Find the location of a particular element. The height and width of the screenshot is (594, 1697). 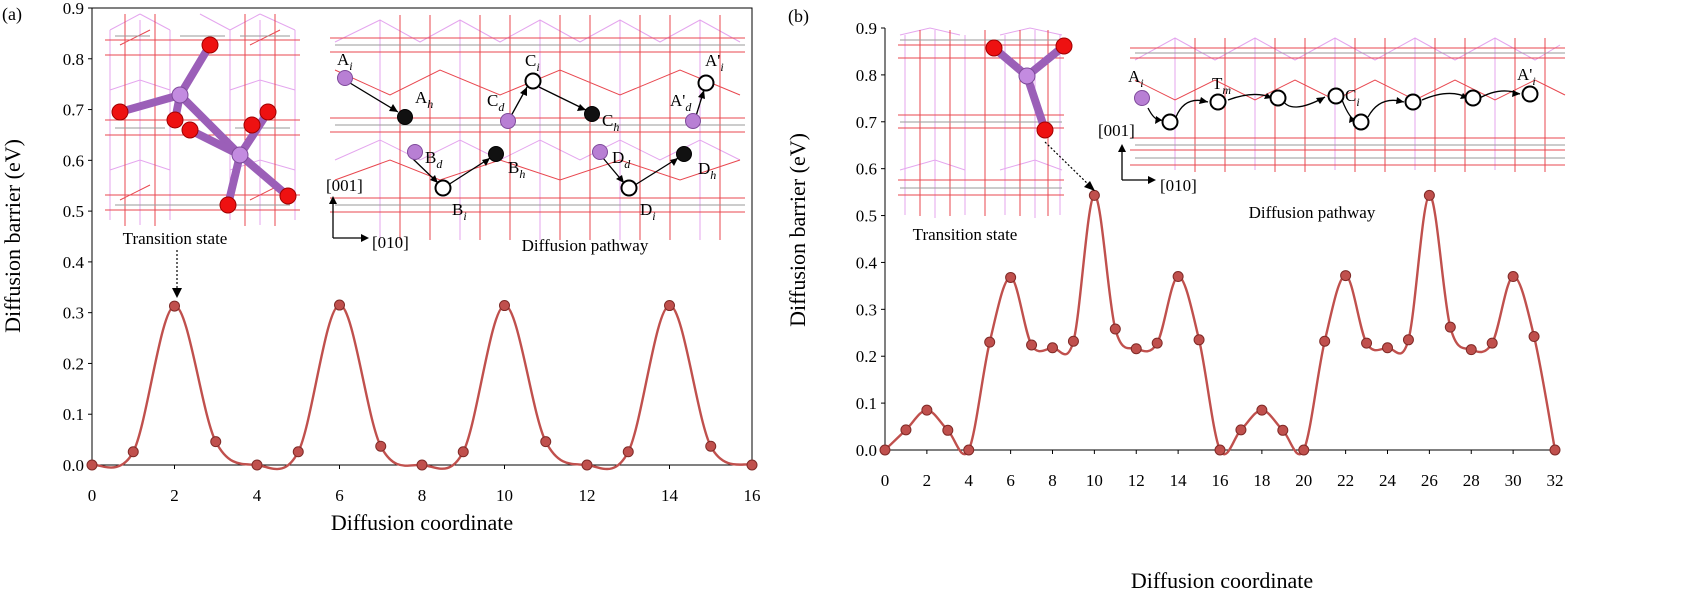

pathway-arrows-a is located at coordinates (527, 134).